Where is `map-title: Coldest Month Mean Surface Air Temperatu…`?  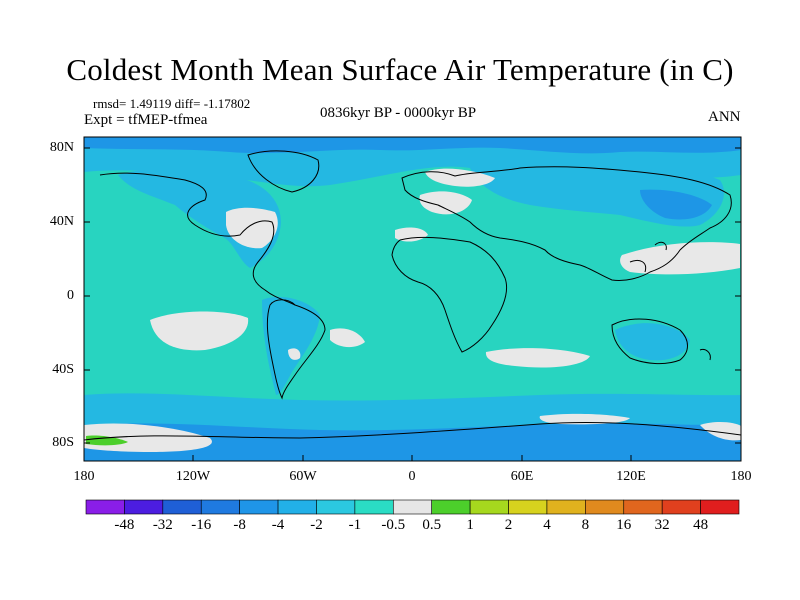
map-title: Coldest Month Mean Surface Air Temperatu… is located at coordinates (400, 69).